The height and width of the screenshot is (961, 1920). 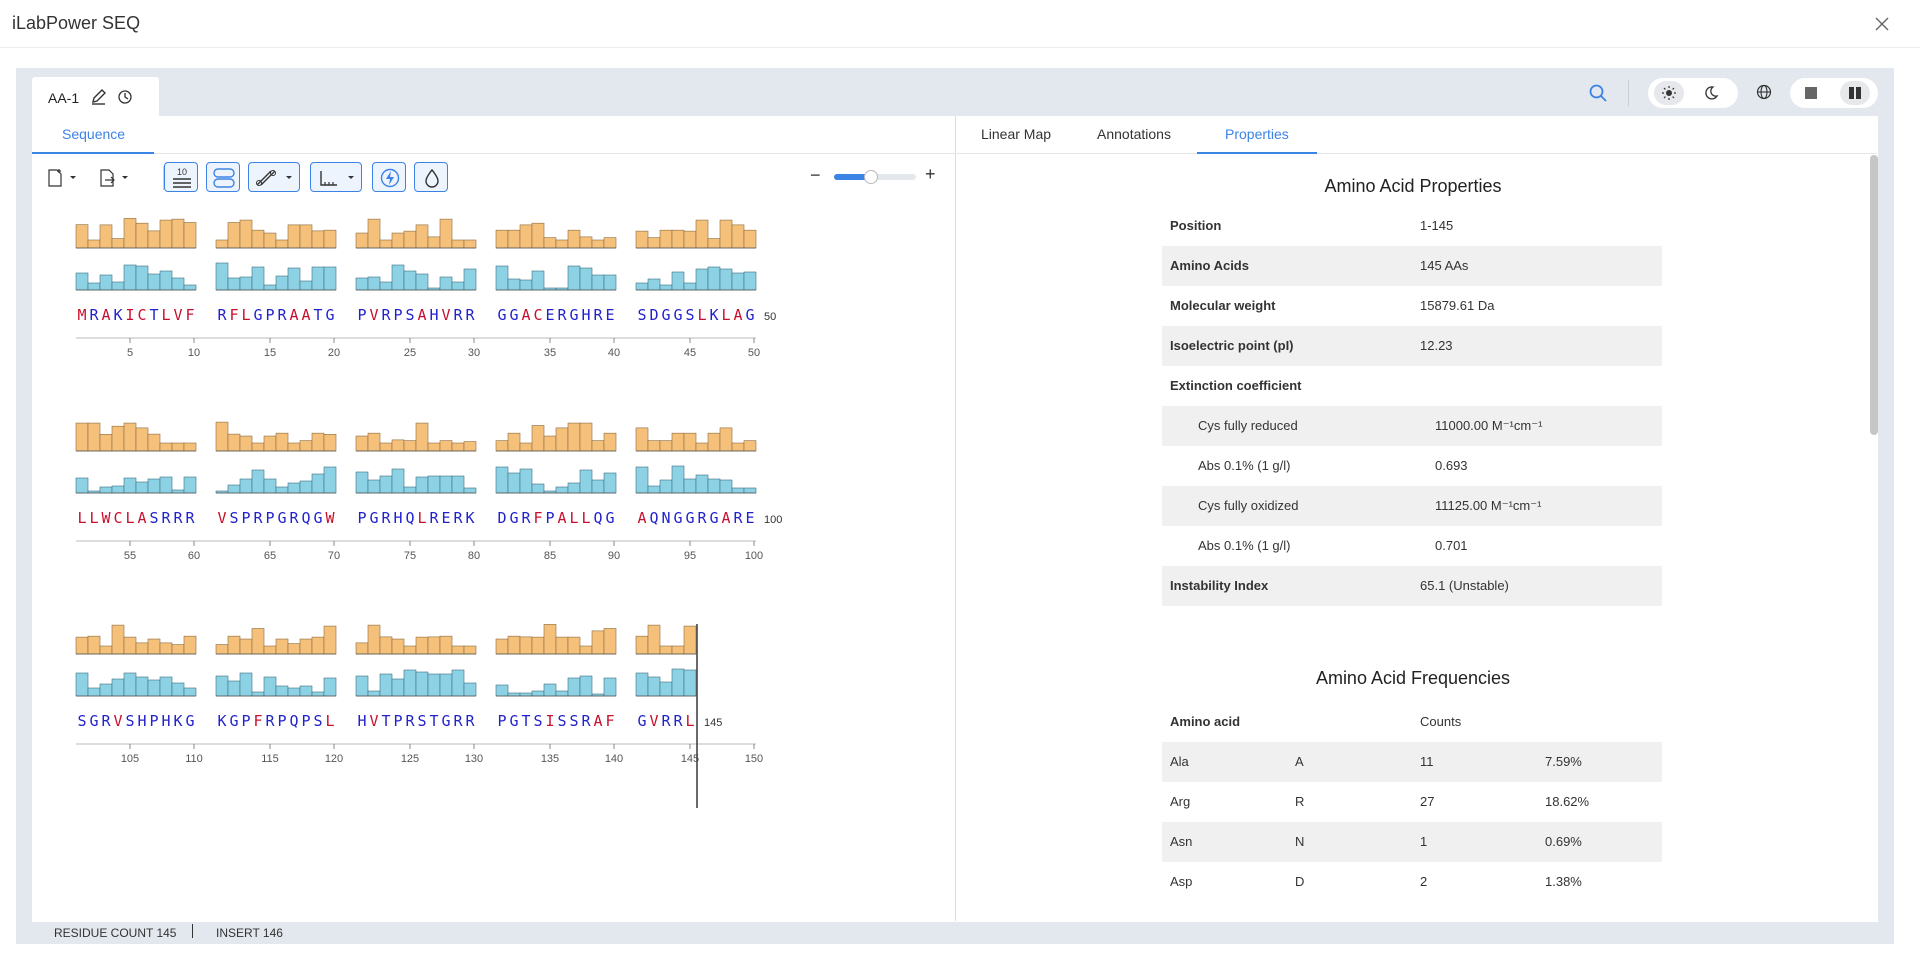 I want to click on export-button, so click(x=114, y=177).